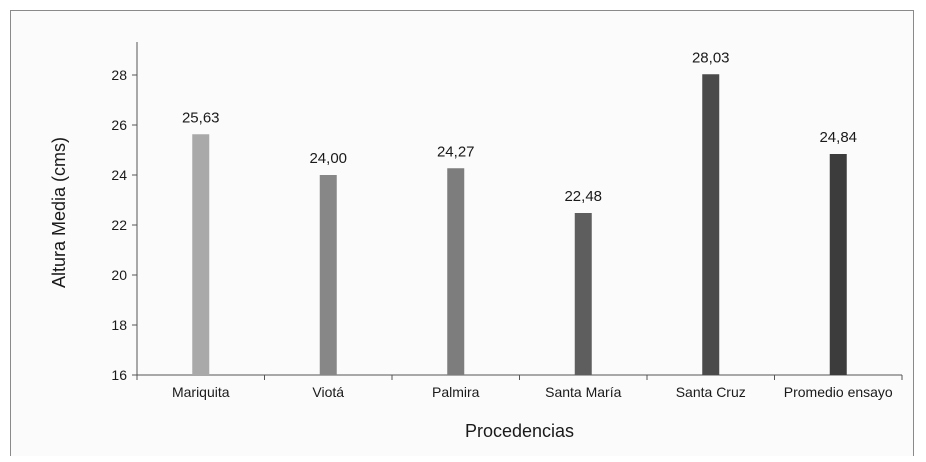  Describe the element at coordinates (119, 325) in the screenshot. I see `y-tick-label: 18` at that location.